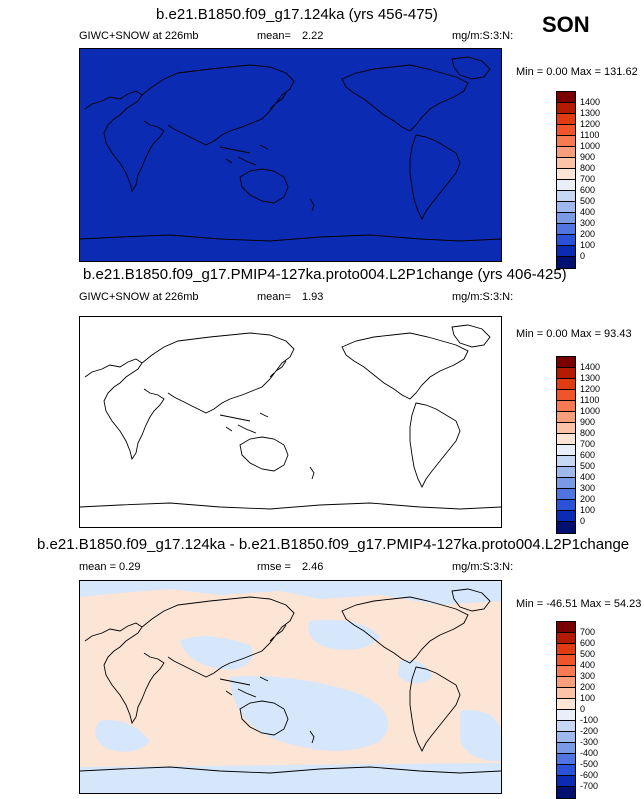 This screenshot has height=799, width=644. Describe the element at coordinates (124, 673) in the screenshot. I see `panel-3-coastline-africa-europe` at that location.